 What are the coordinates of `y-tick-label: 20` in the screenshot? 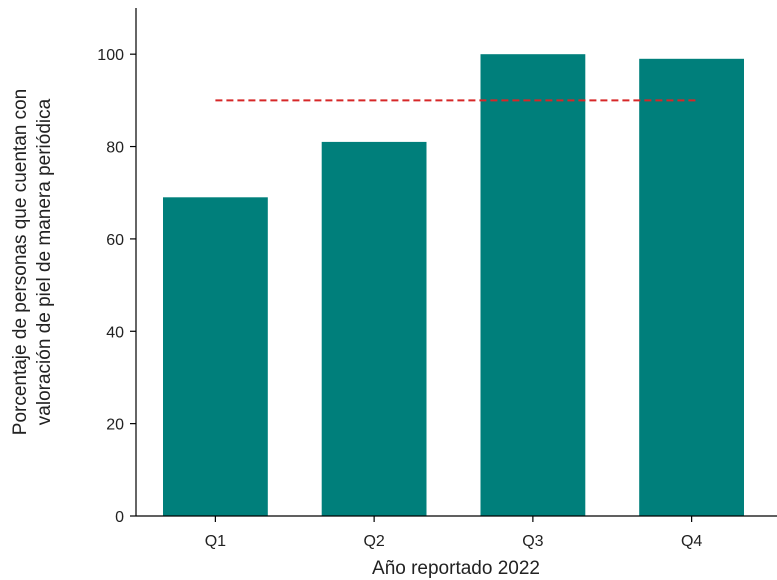 It's located at (115, 425).